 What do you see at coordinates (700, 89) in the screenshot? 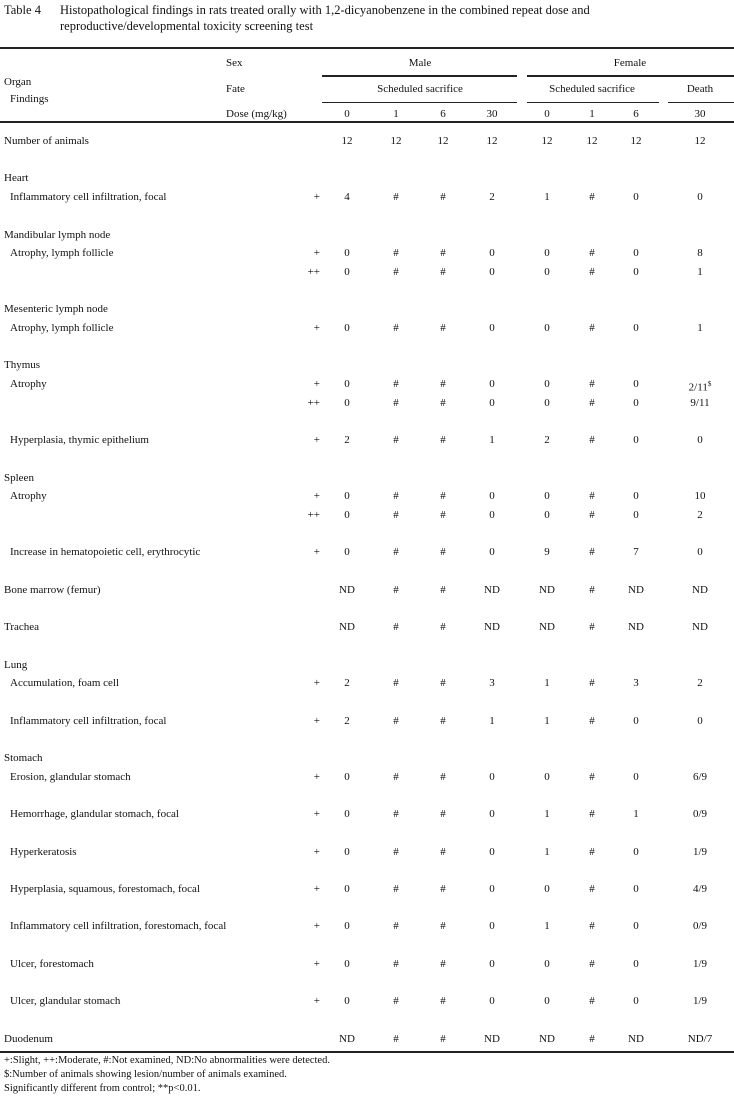
I see `female-death: Death` at bounding box center [700, 89].